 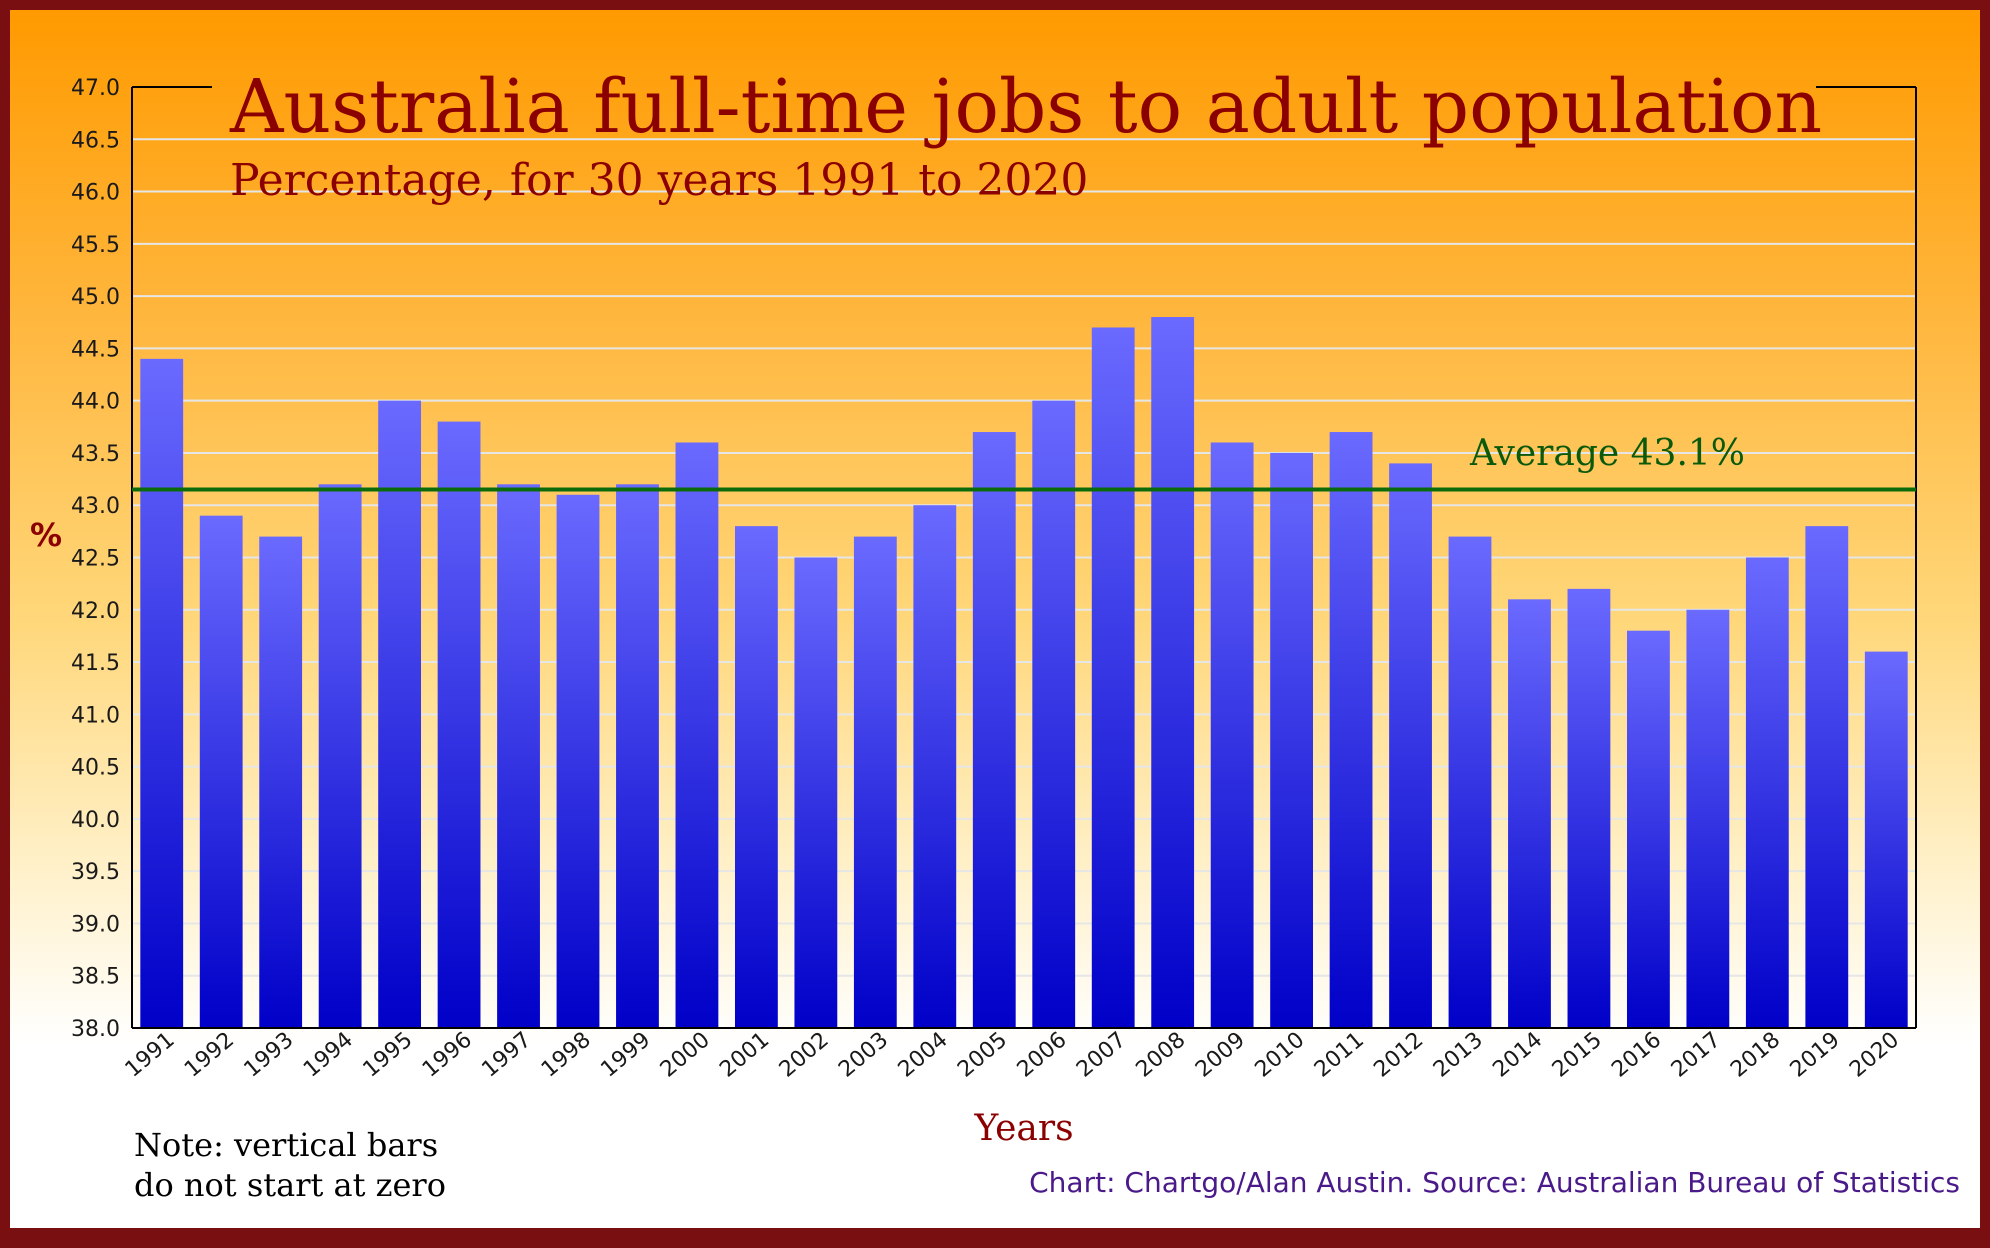 What do you see at coordinates (95, 88) in the screenshot?
I see `y-tick-label: 47.0` at bounding box center [95, 88].